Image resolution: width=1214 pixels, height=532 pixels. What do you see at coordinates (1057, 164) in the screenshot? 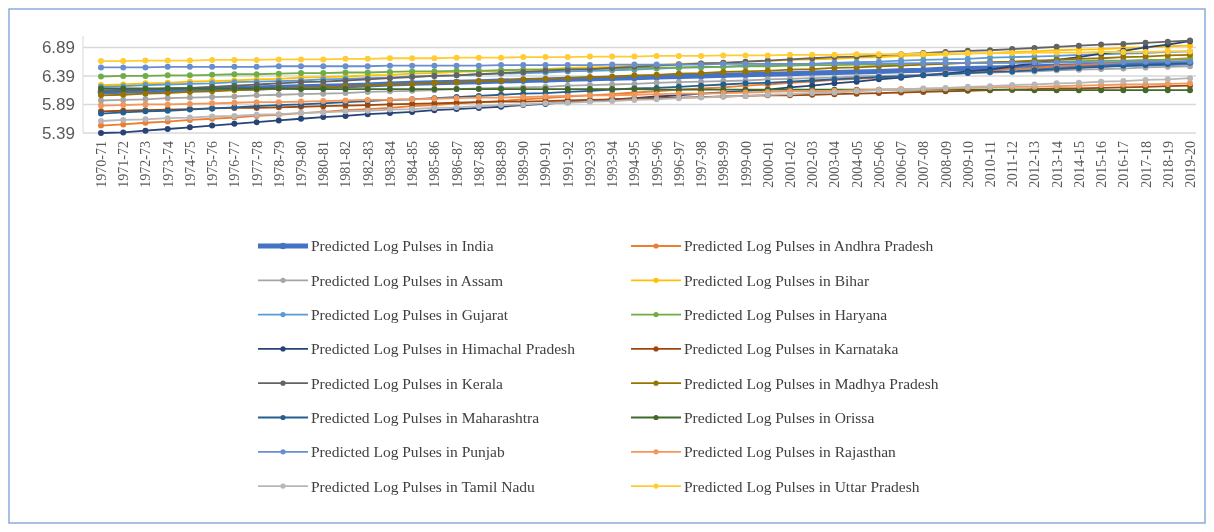
I see `x-tick-label: 2013-14` at bounding box center [1057, 164].